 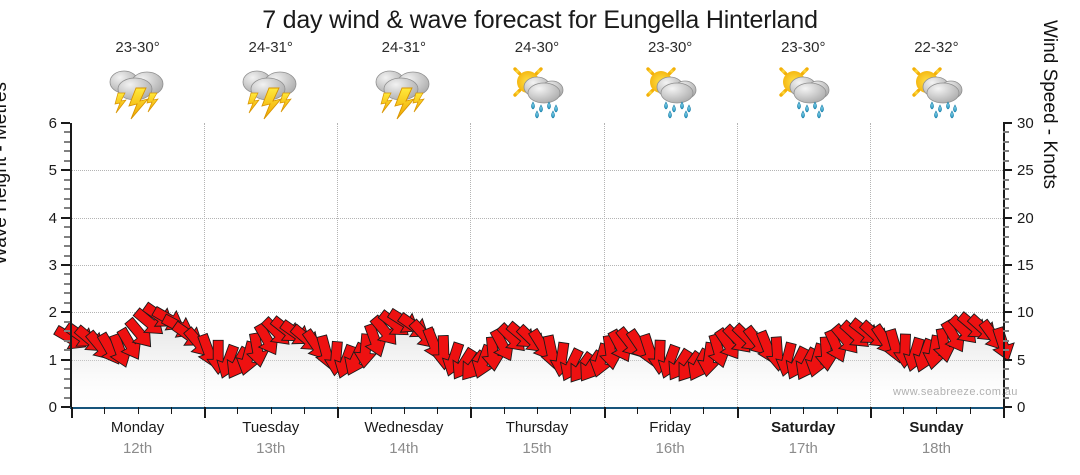 I want to click on day-header: 24-30°, so click(x=536, y=80).